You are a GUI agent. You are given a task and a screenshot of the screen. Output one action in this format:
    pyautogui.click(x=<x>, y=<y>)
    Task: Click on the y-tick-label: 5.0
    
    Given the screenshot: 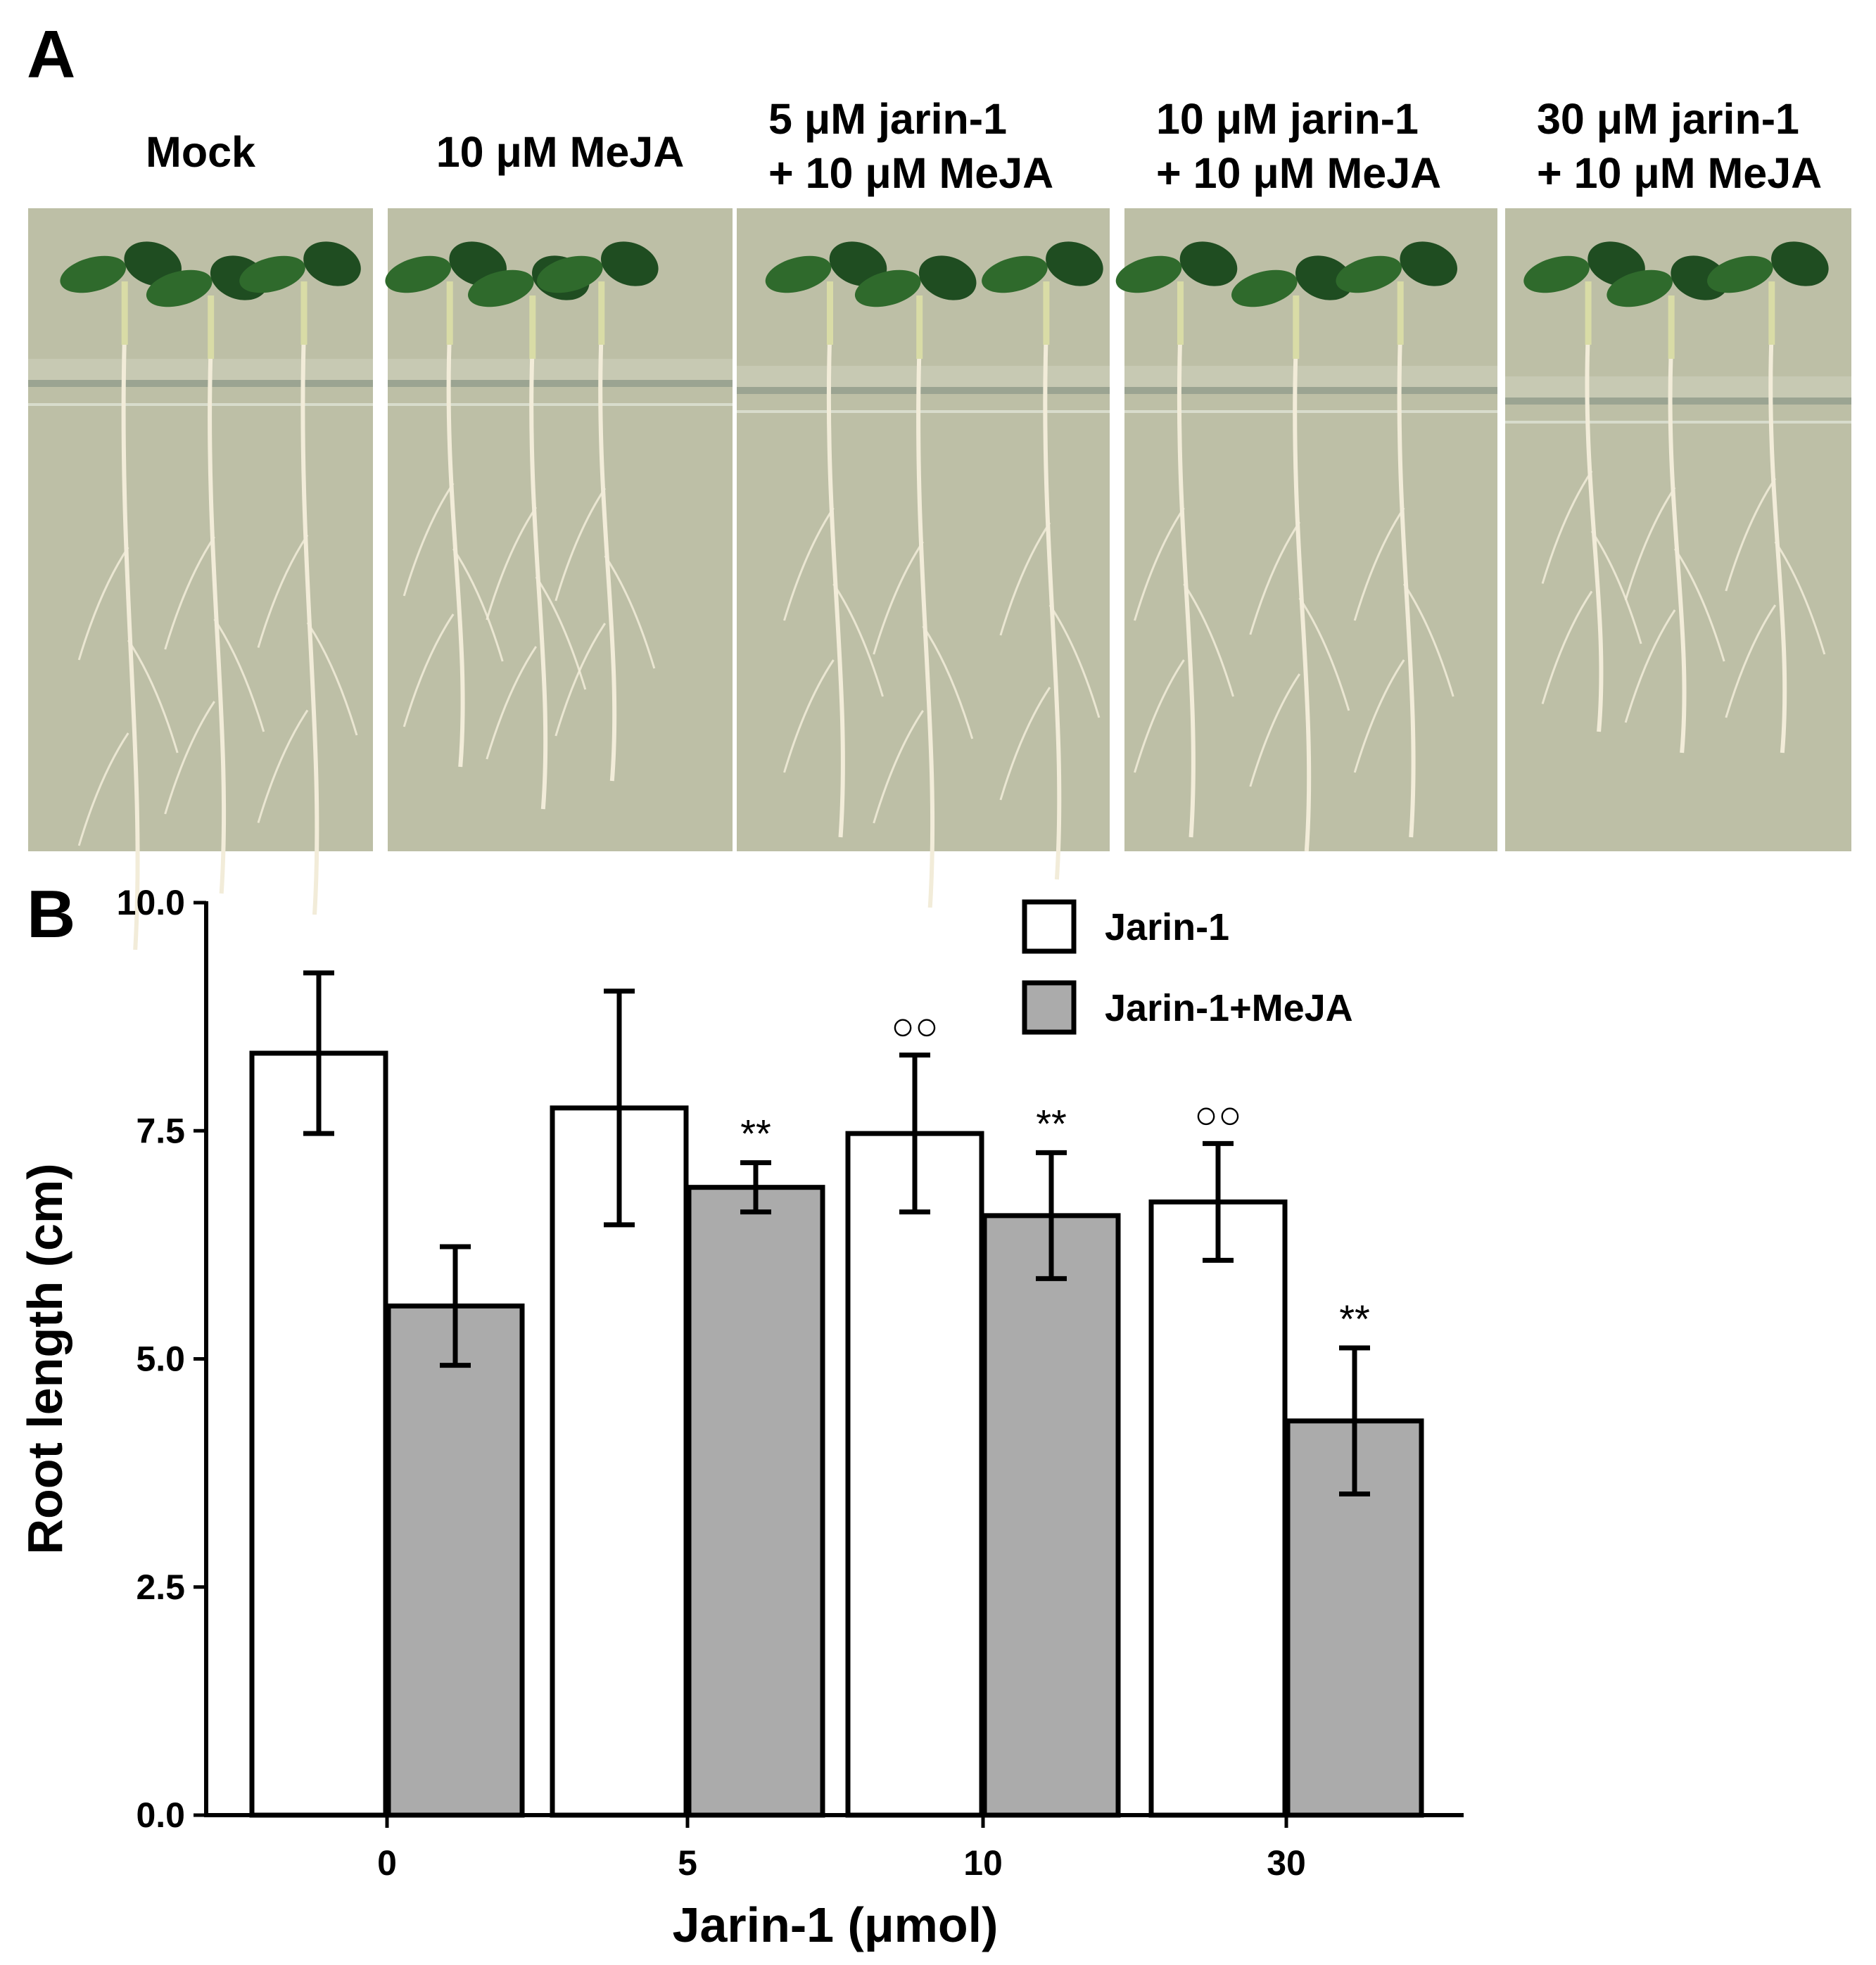 What is the action you would take?
    pyautogui.click(x=160, y=1359)
    